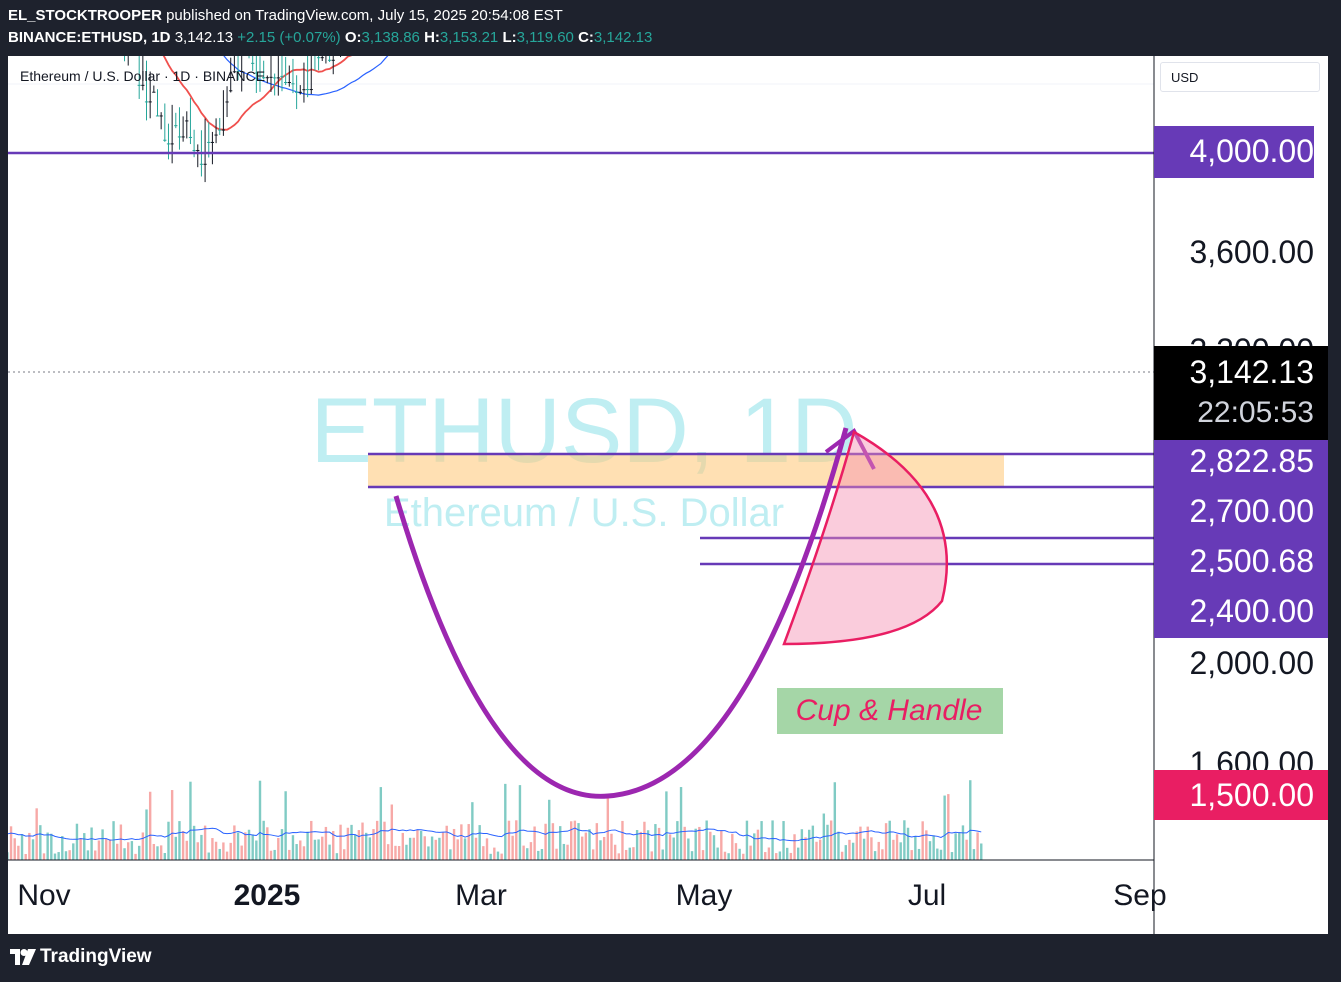  Describe the element at coordinates (1255, 412) in the screenshot. I see `countdown-text: 22:05:53` at that location.